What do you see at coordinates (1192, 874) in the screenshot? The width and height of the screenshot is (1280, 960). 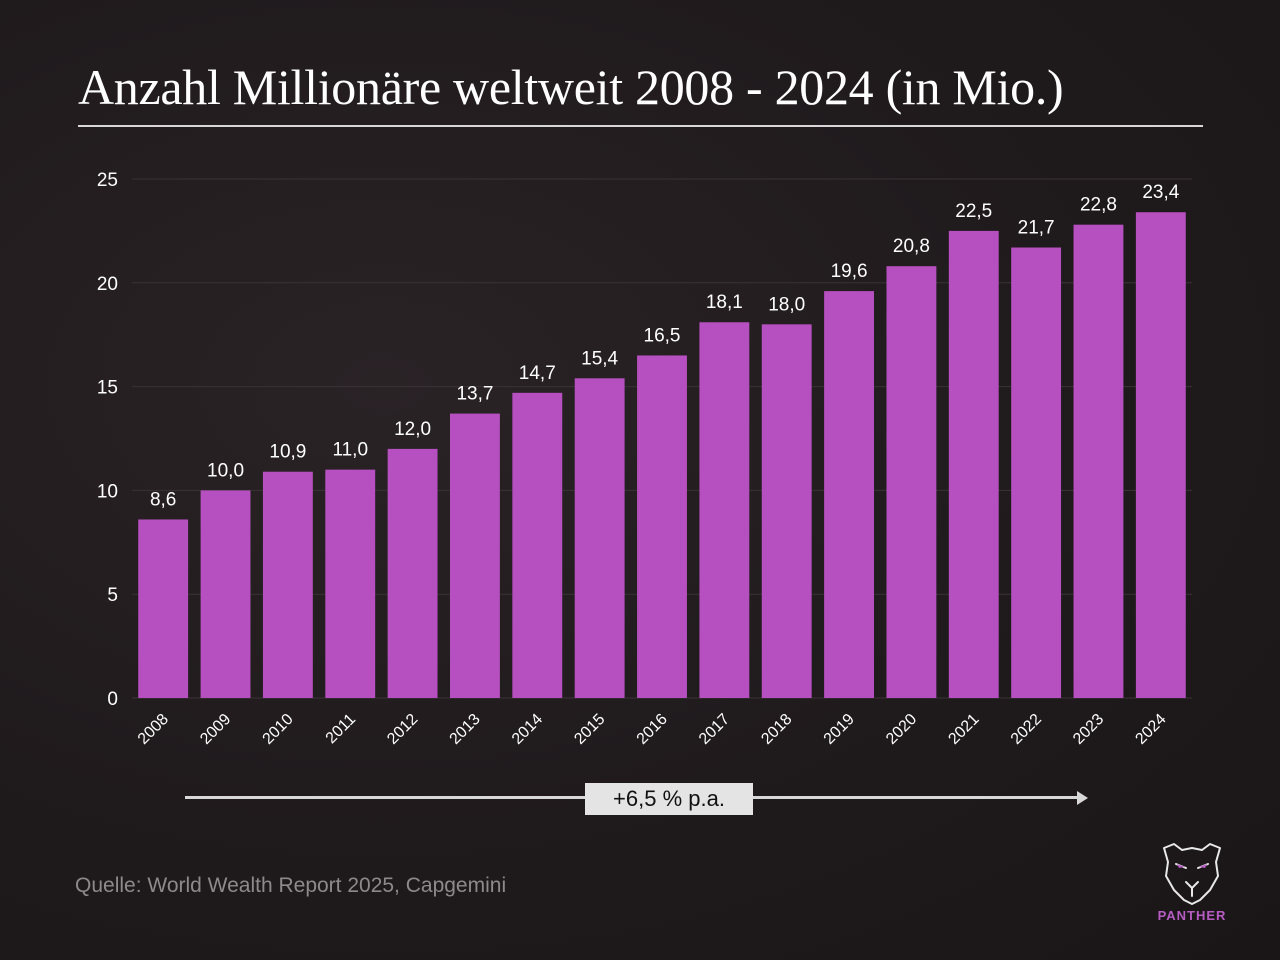 I see `panther-head-icon` at bounding box center [1192, 874].